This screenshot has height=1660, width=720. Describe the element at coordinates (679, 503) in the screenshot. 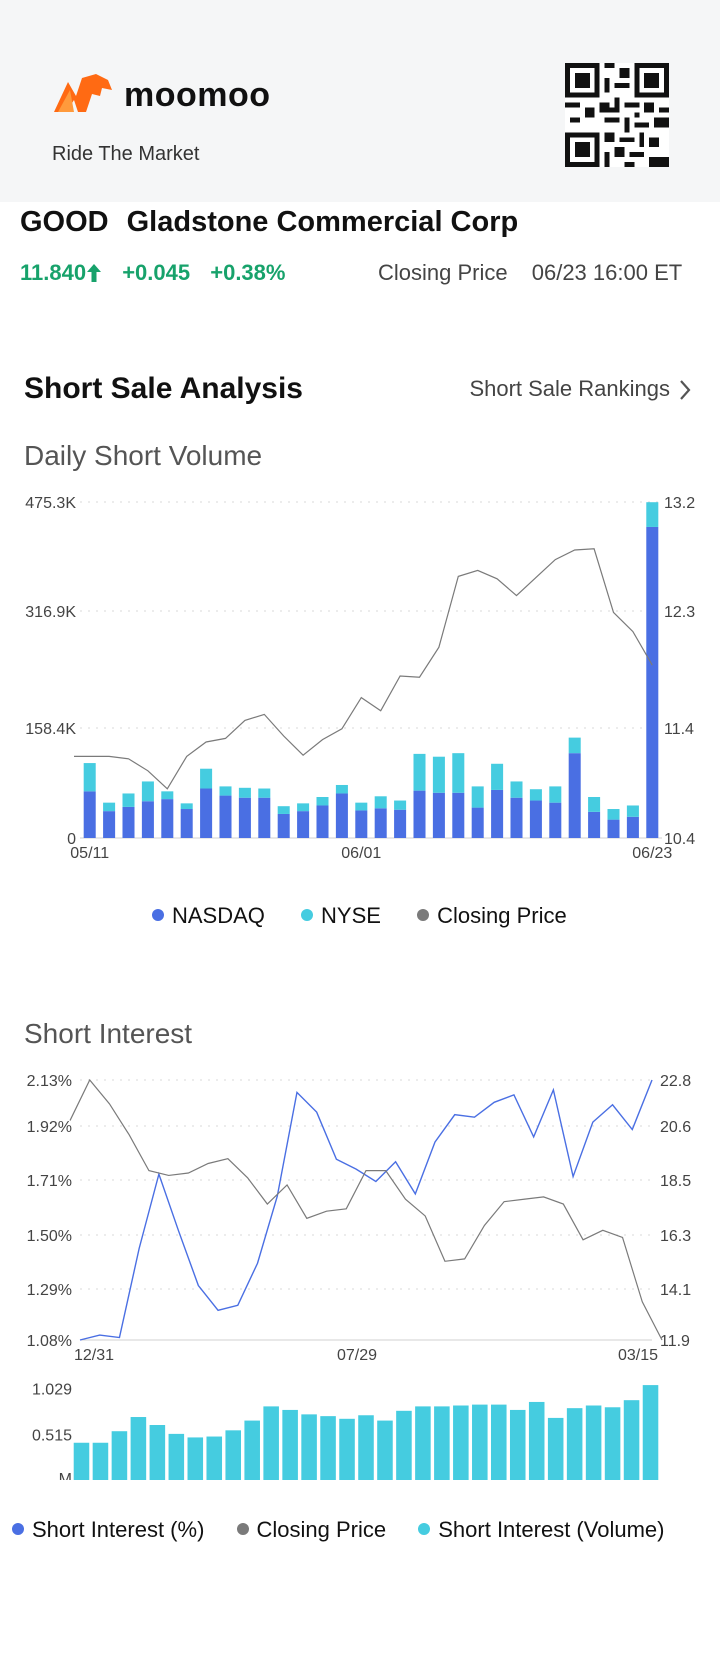

I see `y-tick-label-right: 13.2` at that location.